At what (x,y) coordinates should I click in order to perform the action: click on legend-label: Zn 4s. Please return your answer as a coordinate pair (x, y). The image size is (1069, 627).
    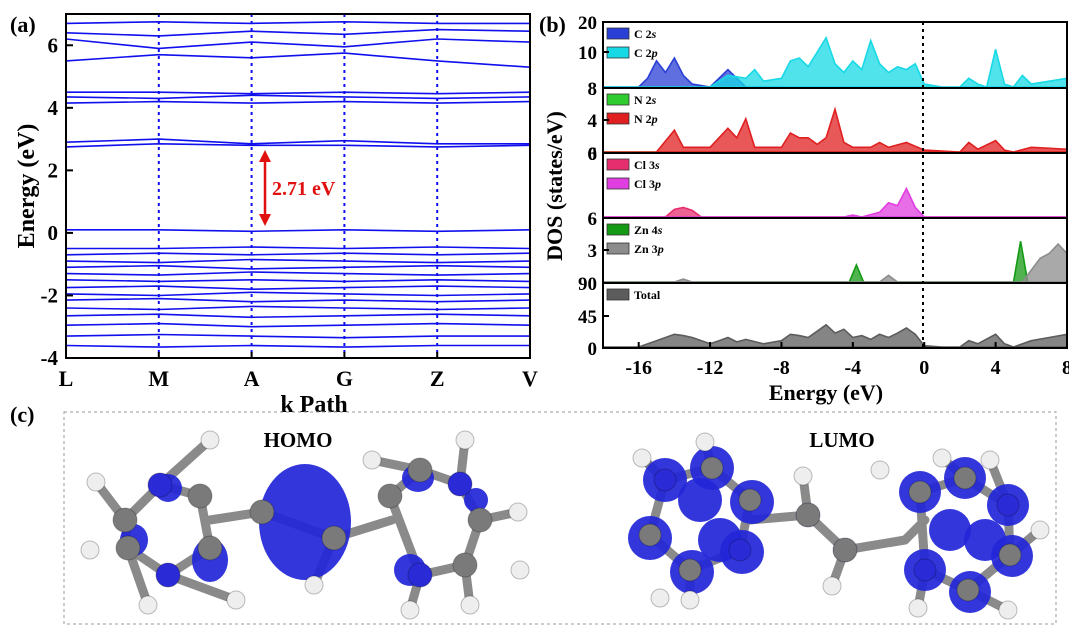
    Looking at the image, I should click on (648, 230).